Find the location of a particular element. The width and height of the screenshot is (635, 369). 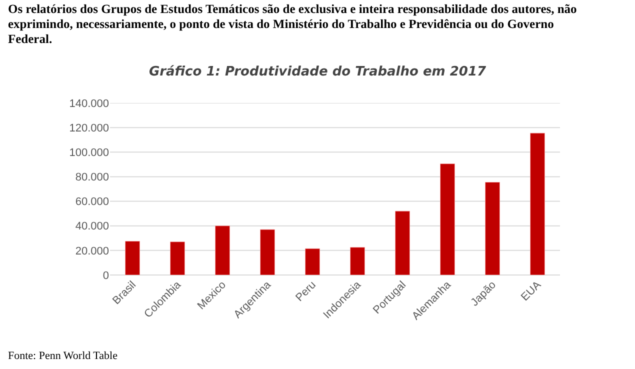

y-tick-label: 0 is located at coordinates (105, 276).